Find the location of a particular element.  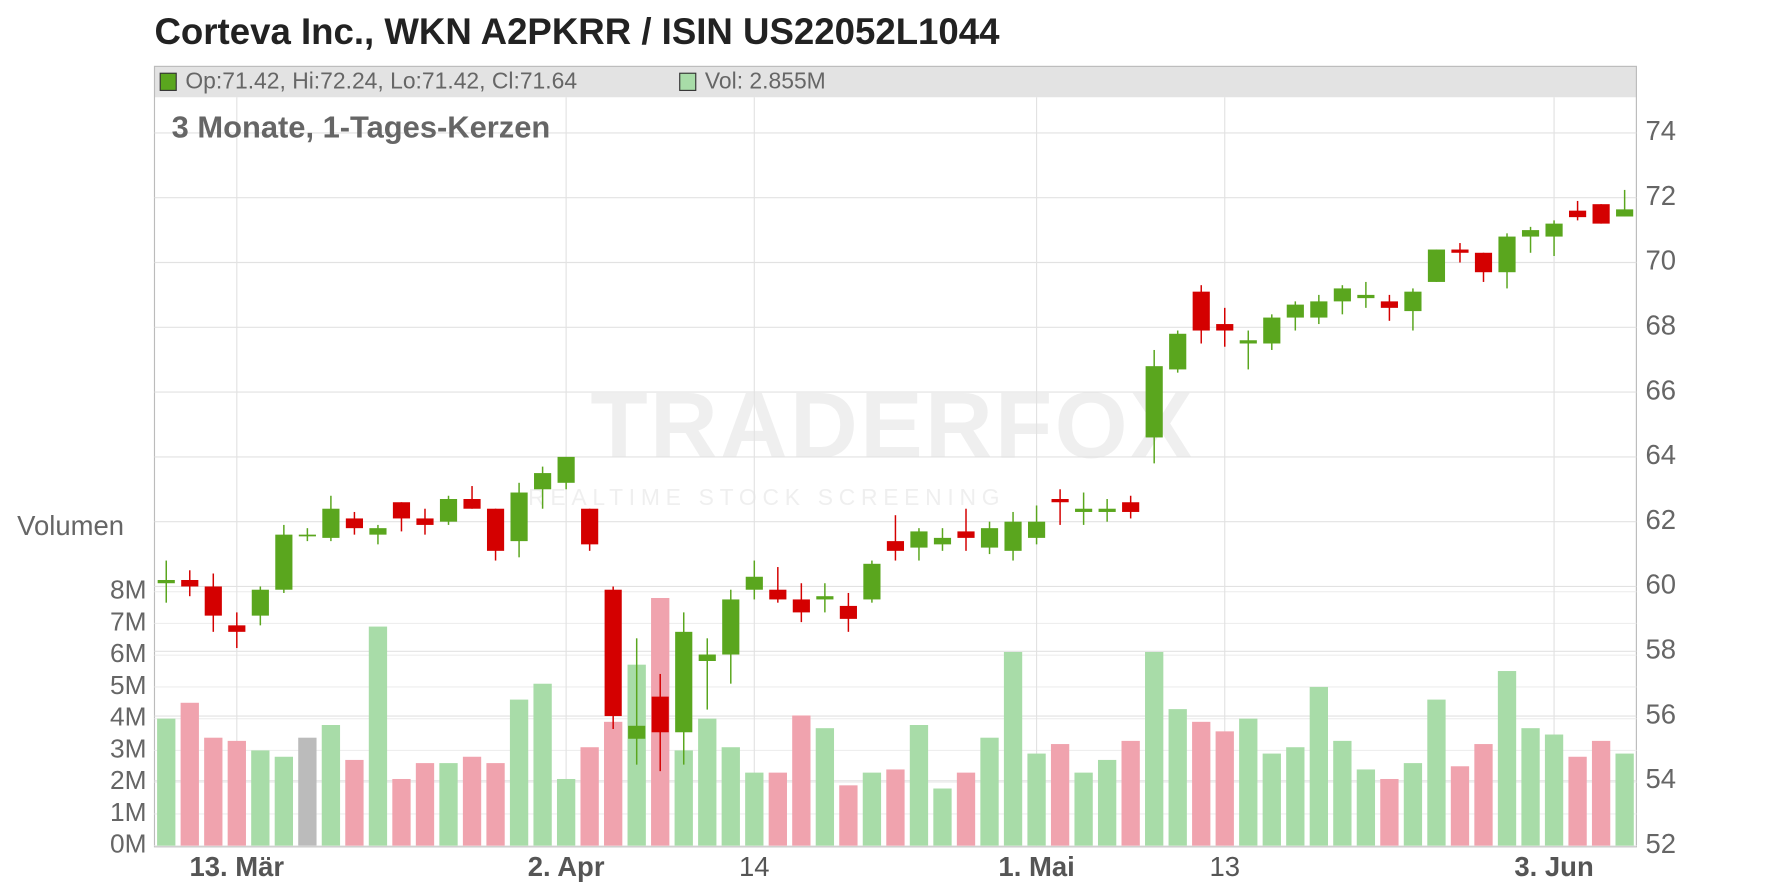

y2-tick-label: 4M is located at coordinates (128, 717).